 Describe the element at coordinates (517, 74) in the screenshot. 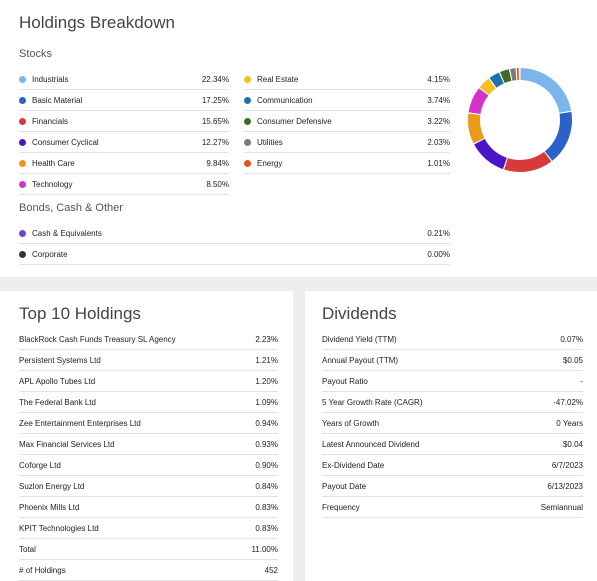

I see `donut-slice-energy` at that location.